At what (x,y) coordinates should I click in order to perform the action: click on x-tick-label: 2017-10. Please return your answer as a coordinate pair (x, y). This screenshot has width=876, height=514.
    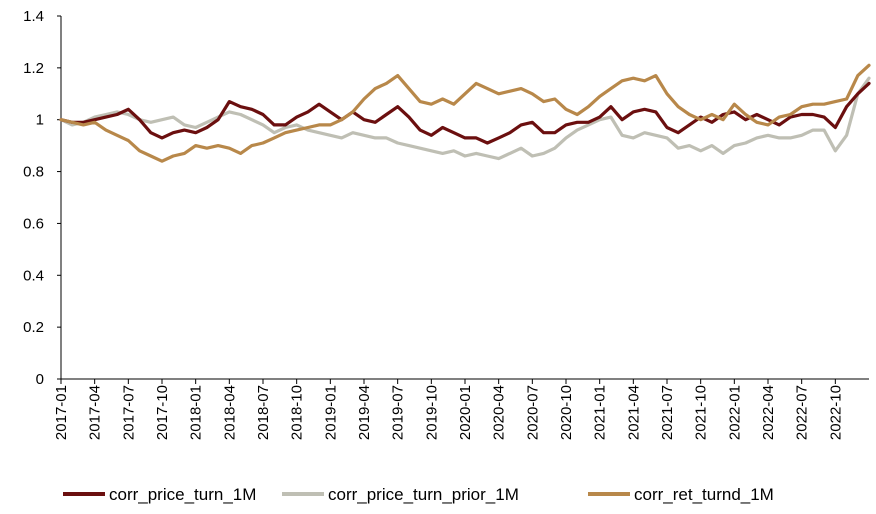
    Looking at the image, I should click on (162, 412).